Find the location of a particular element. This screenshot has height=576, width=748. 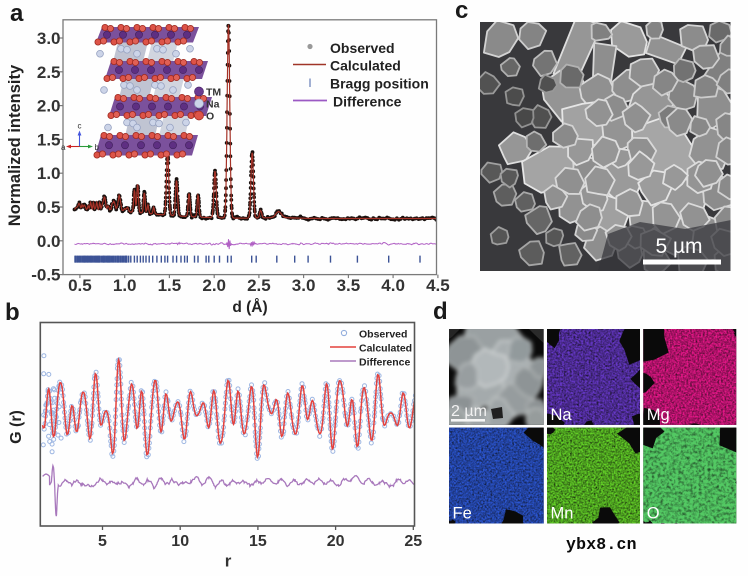

svg-text: G (r) is located at coordinates (16, 427).